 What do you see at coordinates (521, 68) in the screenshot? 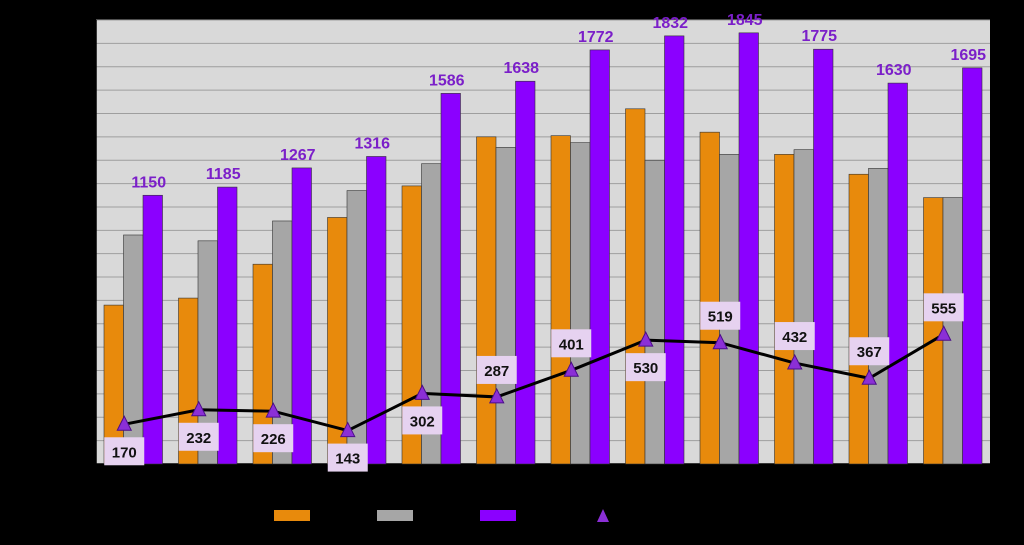
I see `bar-value-label: 1638` at bounding box center [521, 68].